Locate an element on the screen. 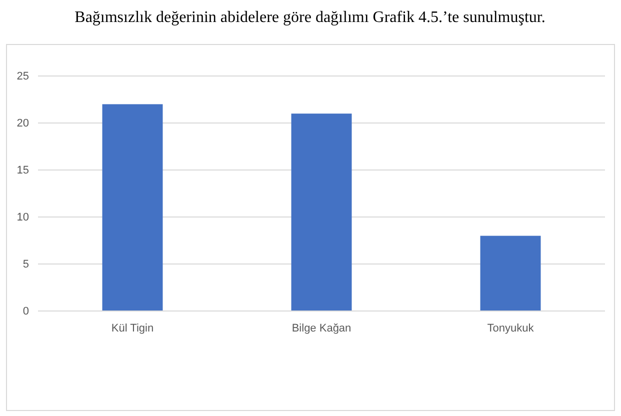  x-tick-label: Tonyukuk is located at coordinates (510, 328).